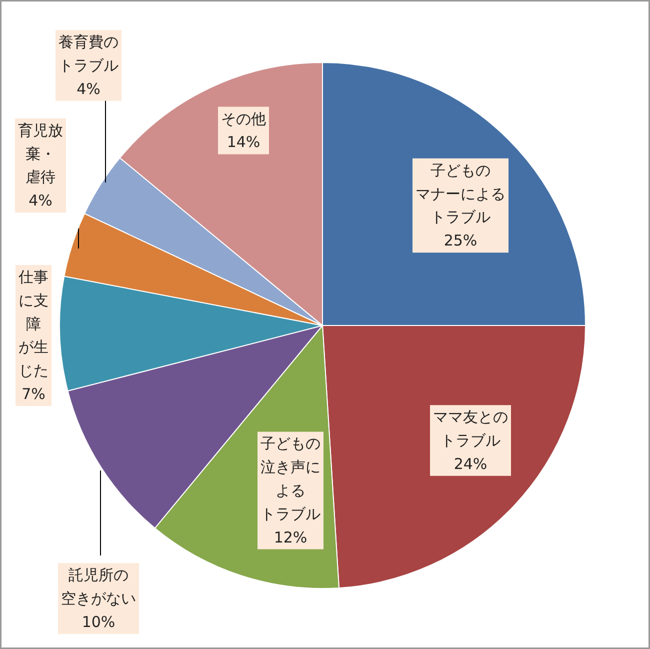 This screenshot has width=650, height=649. Describe the element at coordinates (99, 621) in the screenshot. I see `data-label: 10%` at that location.